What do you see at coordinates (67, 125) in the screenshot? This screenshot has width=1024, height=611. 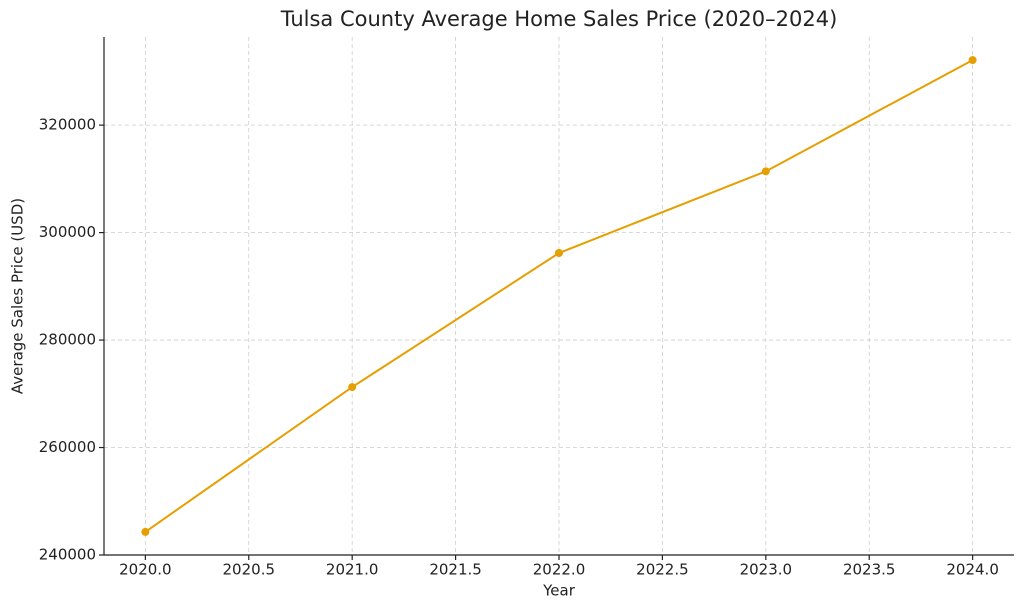 I see `y-tick-label: 320000` at bounding box center [67, 125].